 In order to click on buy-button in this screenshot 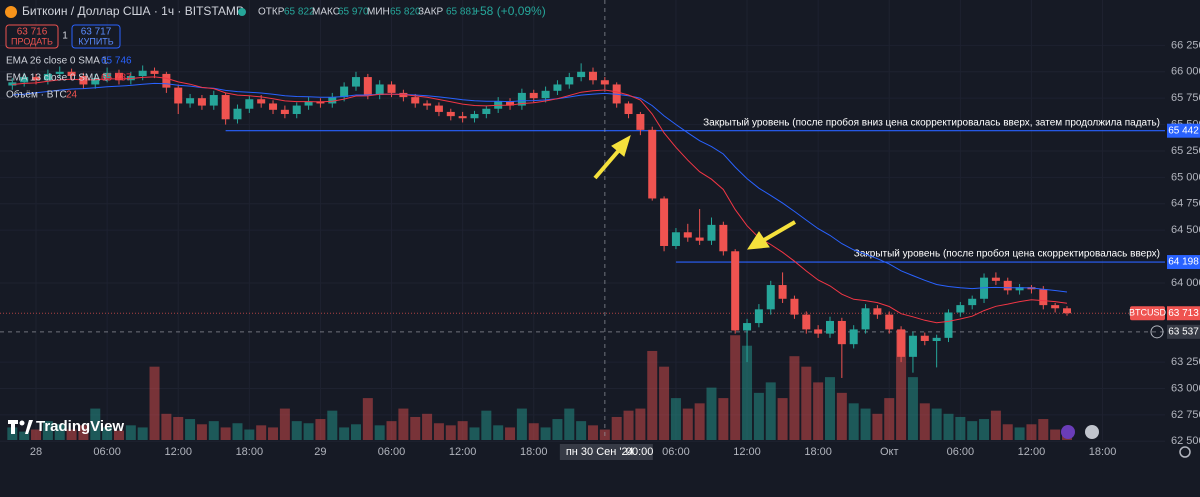, I will do `click(96, 36)`.